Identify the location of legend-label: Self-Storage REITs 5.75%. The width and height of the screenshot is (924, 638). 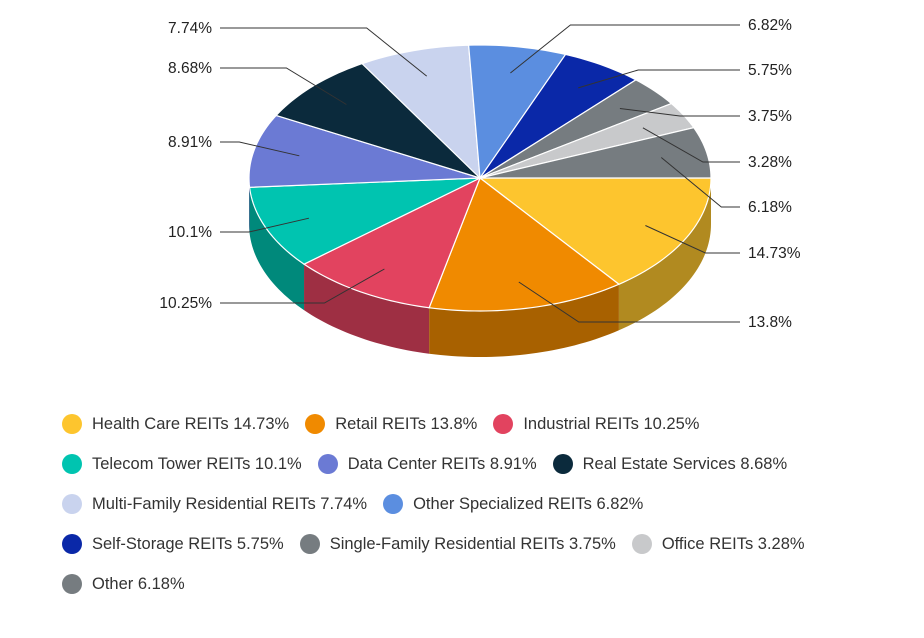
(188, 543).